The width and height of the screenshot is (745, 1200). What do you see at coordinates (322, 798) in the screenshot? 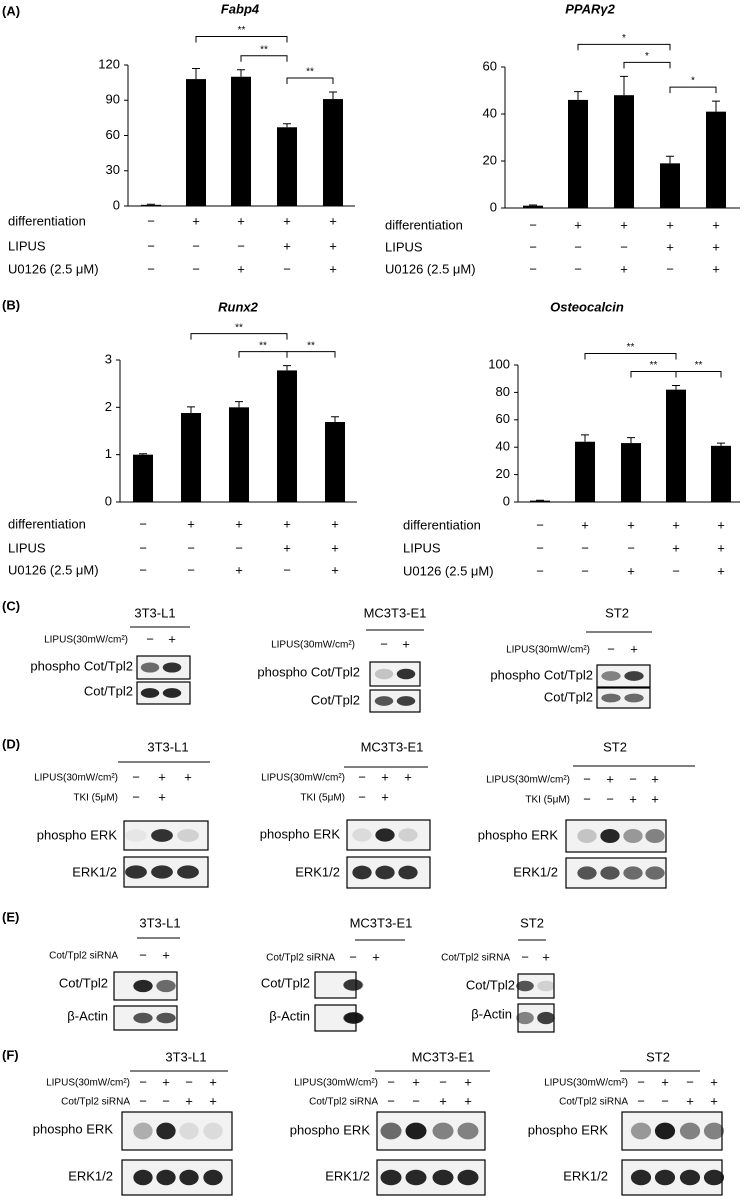
I see `condition-label: TKI (5μM)` at bounding box center [322, 798].